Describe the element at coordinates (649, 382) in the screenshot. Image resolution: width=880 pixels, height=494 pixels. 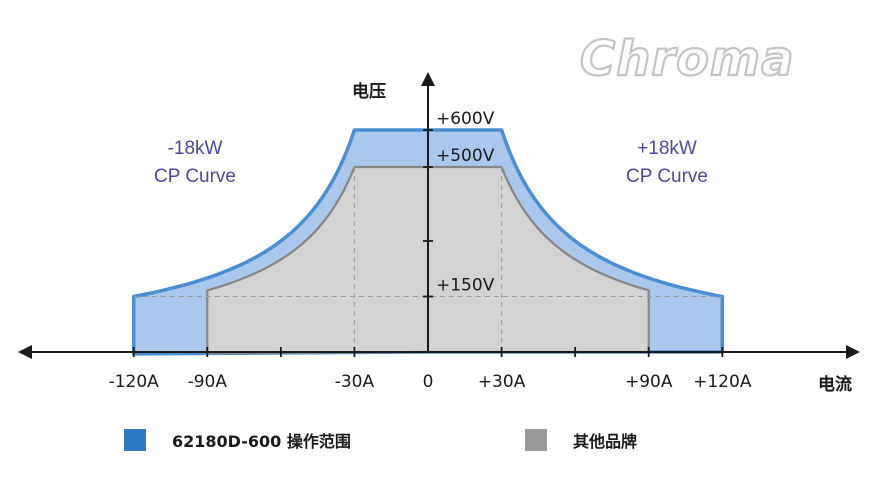
I see `x-tick-label: +90A` at that location.